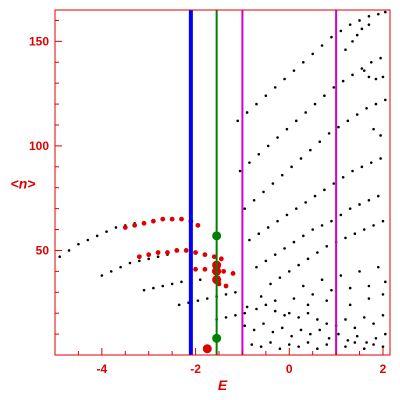 The height and width of the screenshot is (400, 400). Describe the element at coordinates (289, 369) in the screenshot. I see `x-tick-label: 0` at that location.